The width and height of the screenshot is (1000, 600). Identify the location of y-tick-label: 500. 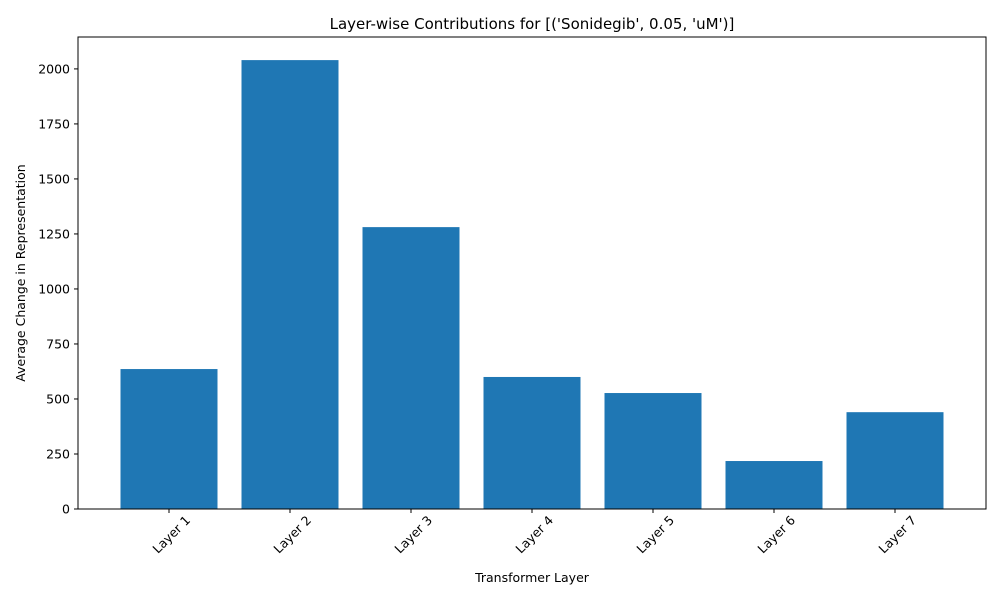
(58, 398).